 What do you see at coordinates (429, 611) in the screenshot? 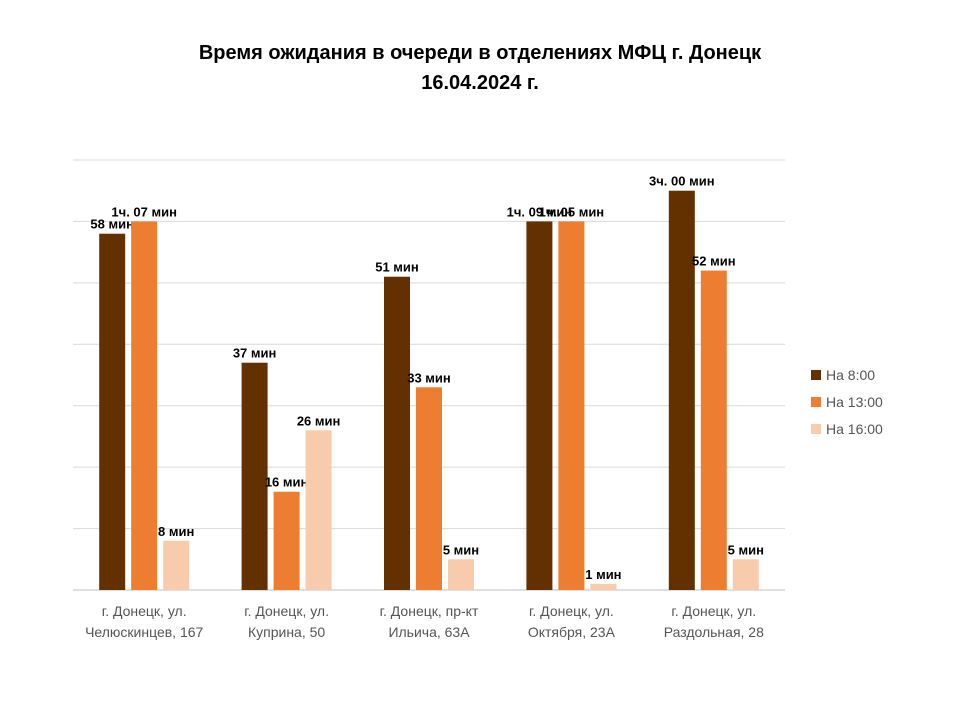
I see `category-label: г. Донецк, пр-кт` at bounding box center [429, 611].